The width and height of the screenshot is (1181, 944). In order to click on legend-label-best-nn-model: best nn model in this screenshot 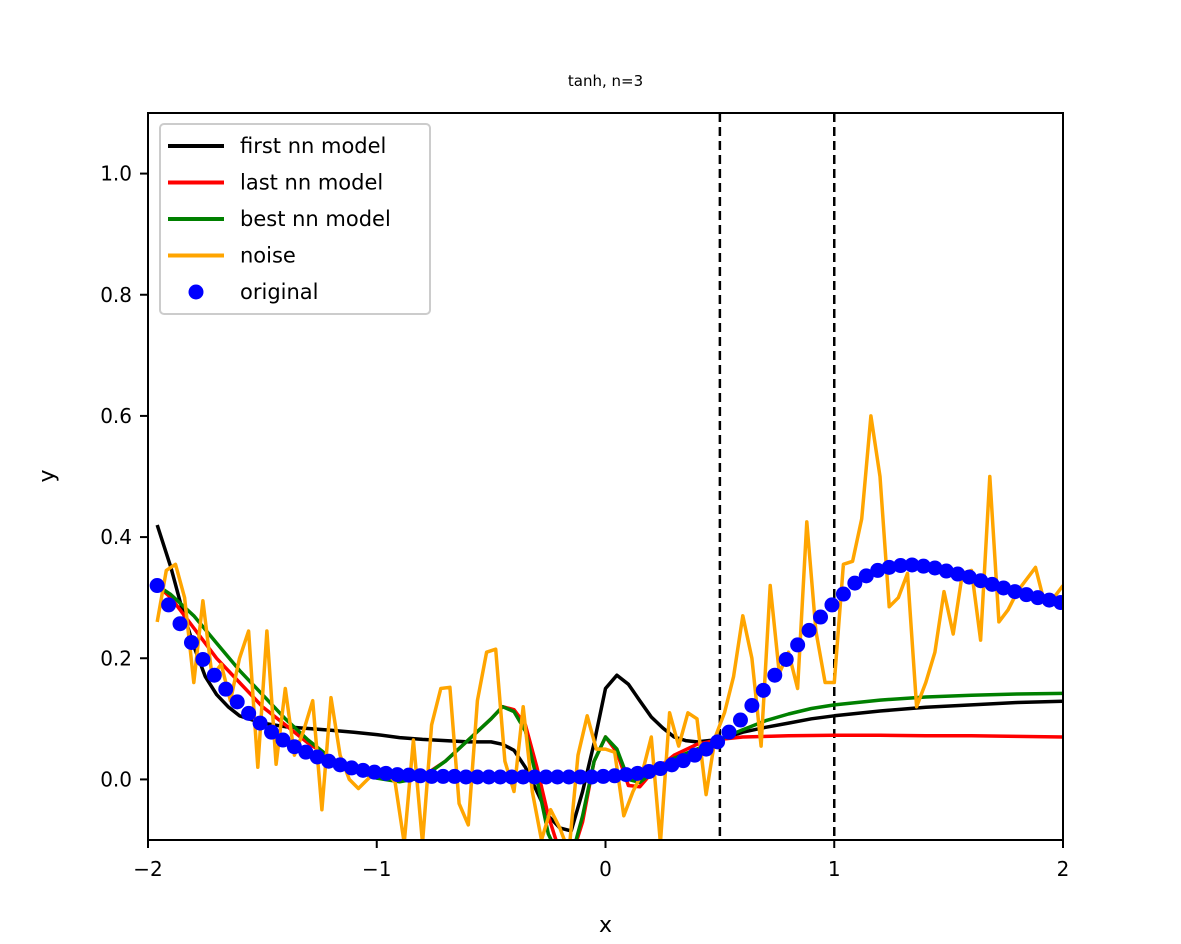, I will do `click(315, 219)`.